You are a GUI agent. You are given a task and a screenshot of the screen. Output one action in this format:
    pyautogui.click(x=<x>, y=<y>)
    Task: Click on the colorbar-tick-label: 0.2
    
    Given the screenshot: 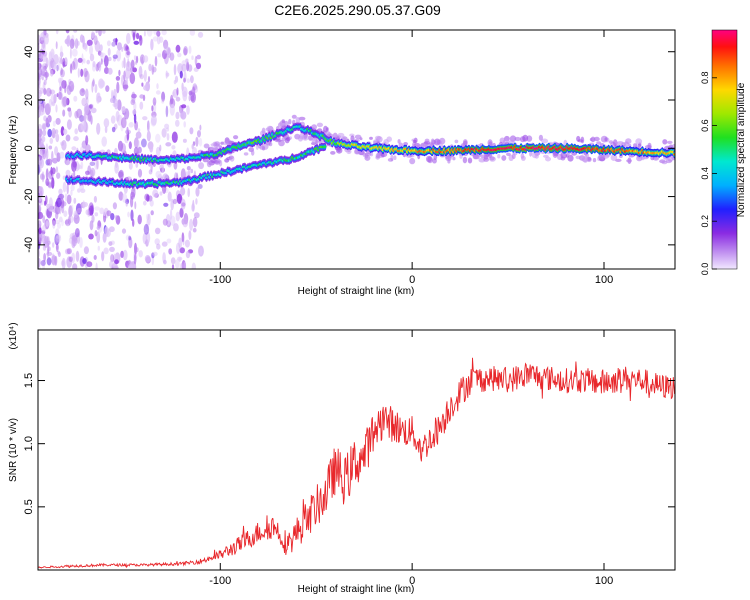 What is the action you would take?
    pyautogui.click(x=705, y=221)
    